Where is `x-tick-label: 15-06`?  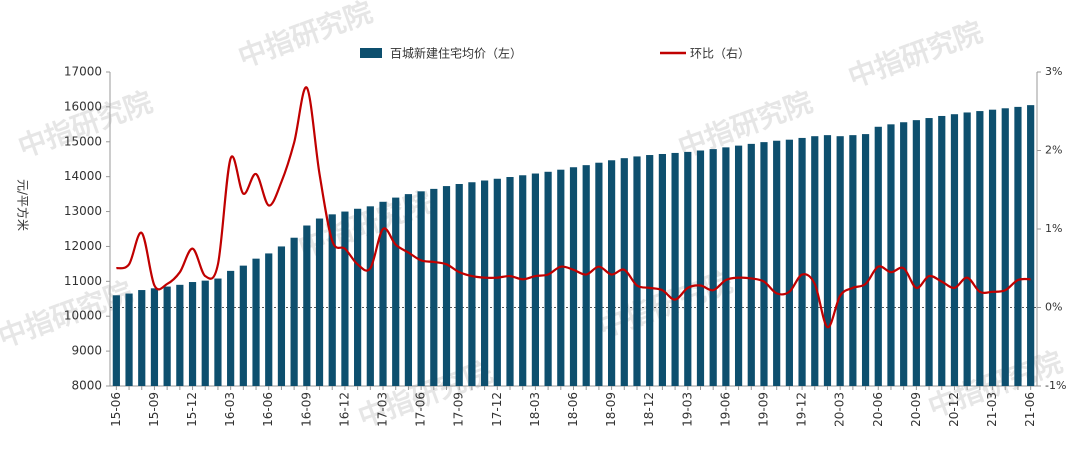 x-tick-label: 15-06 is located at coordinates (116, 409).